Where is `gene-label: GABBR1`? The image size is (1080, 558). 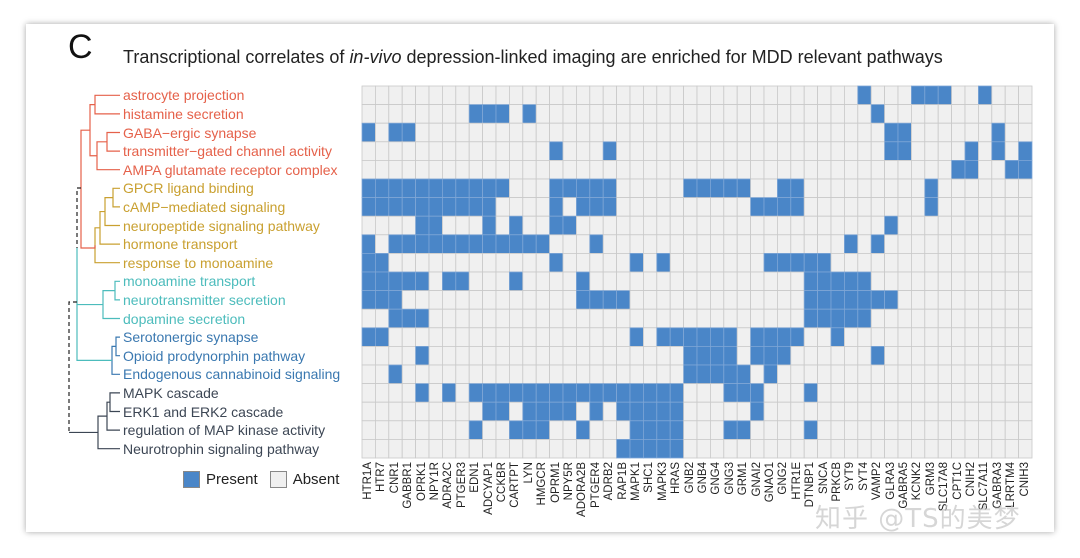 gene-label: GABBR1 is located at coordinates (408, 485).